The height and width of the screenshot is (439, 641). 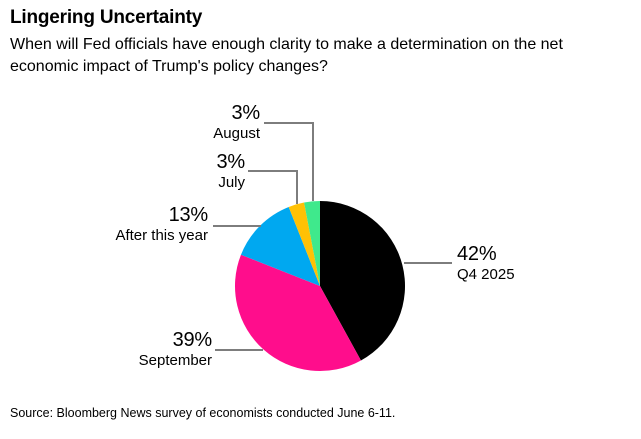 I want to click on callout-q4-2025-label: Q4 2025, so click(x=486, y=274).